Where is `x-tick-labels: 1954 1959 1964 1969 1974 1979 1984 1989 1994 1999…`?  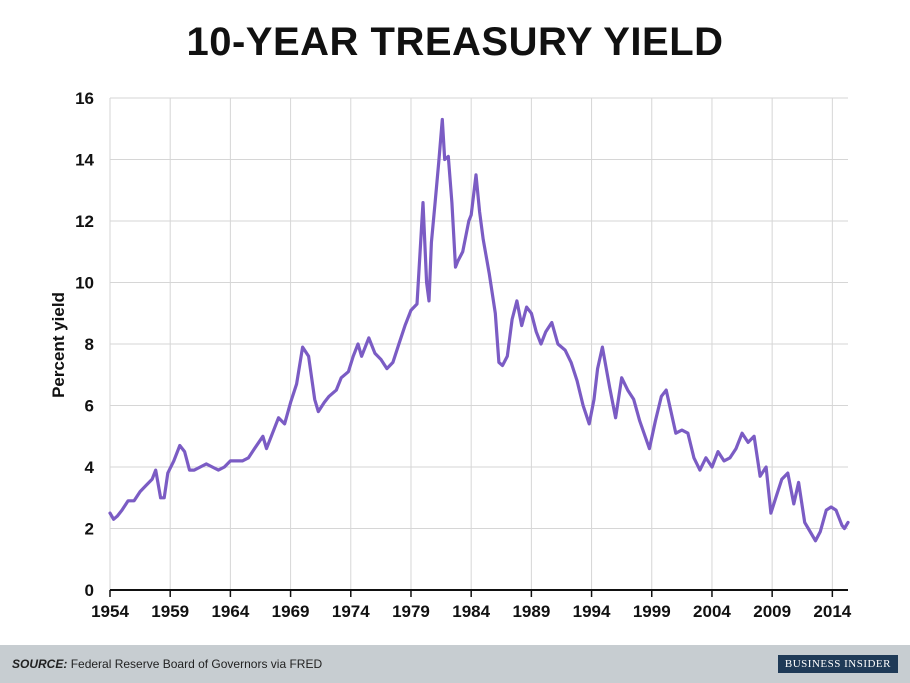
x-tick-labels: 1954 1959 1964 1969 1974 1979 1984 1989 1994 1999… is located at coordinates (471, 611).